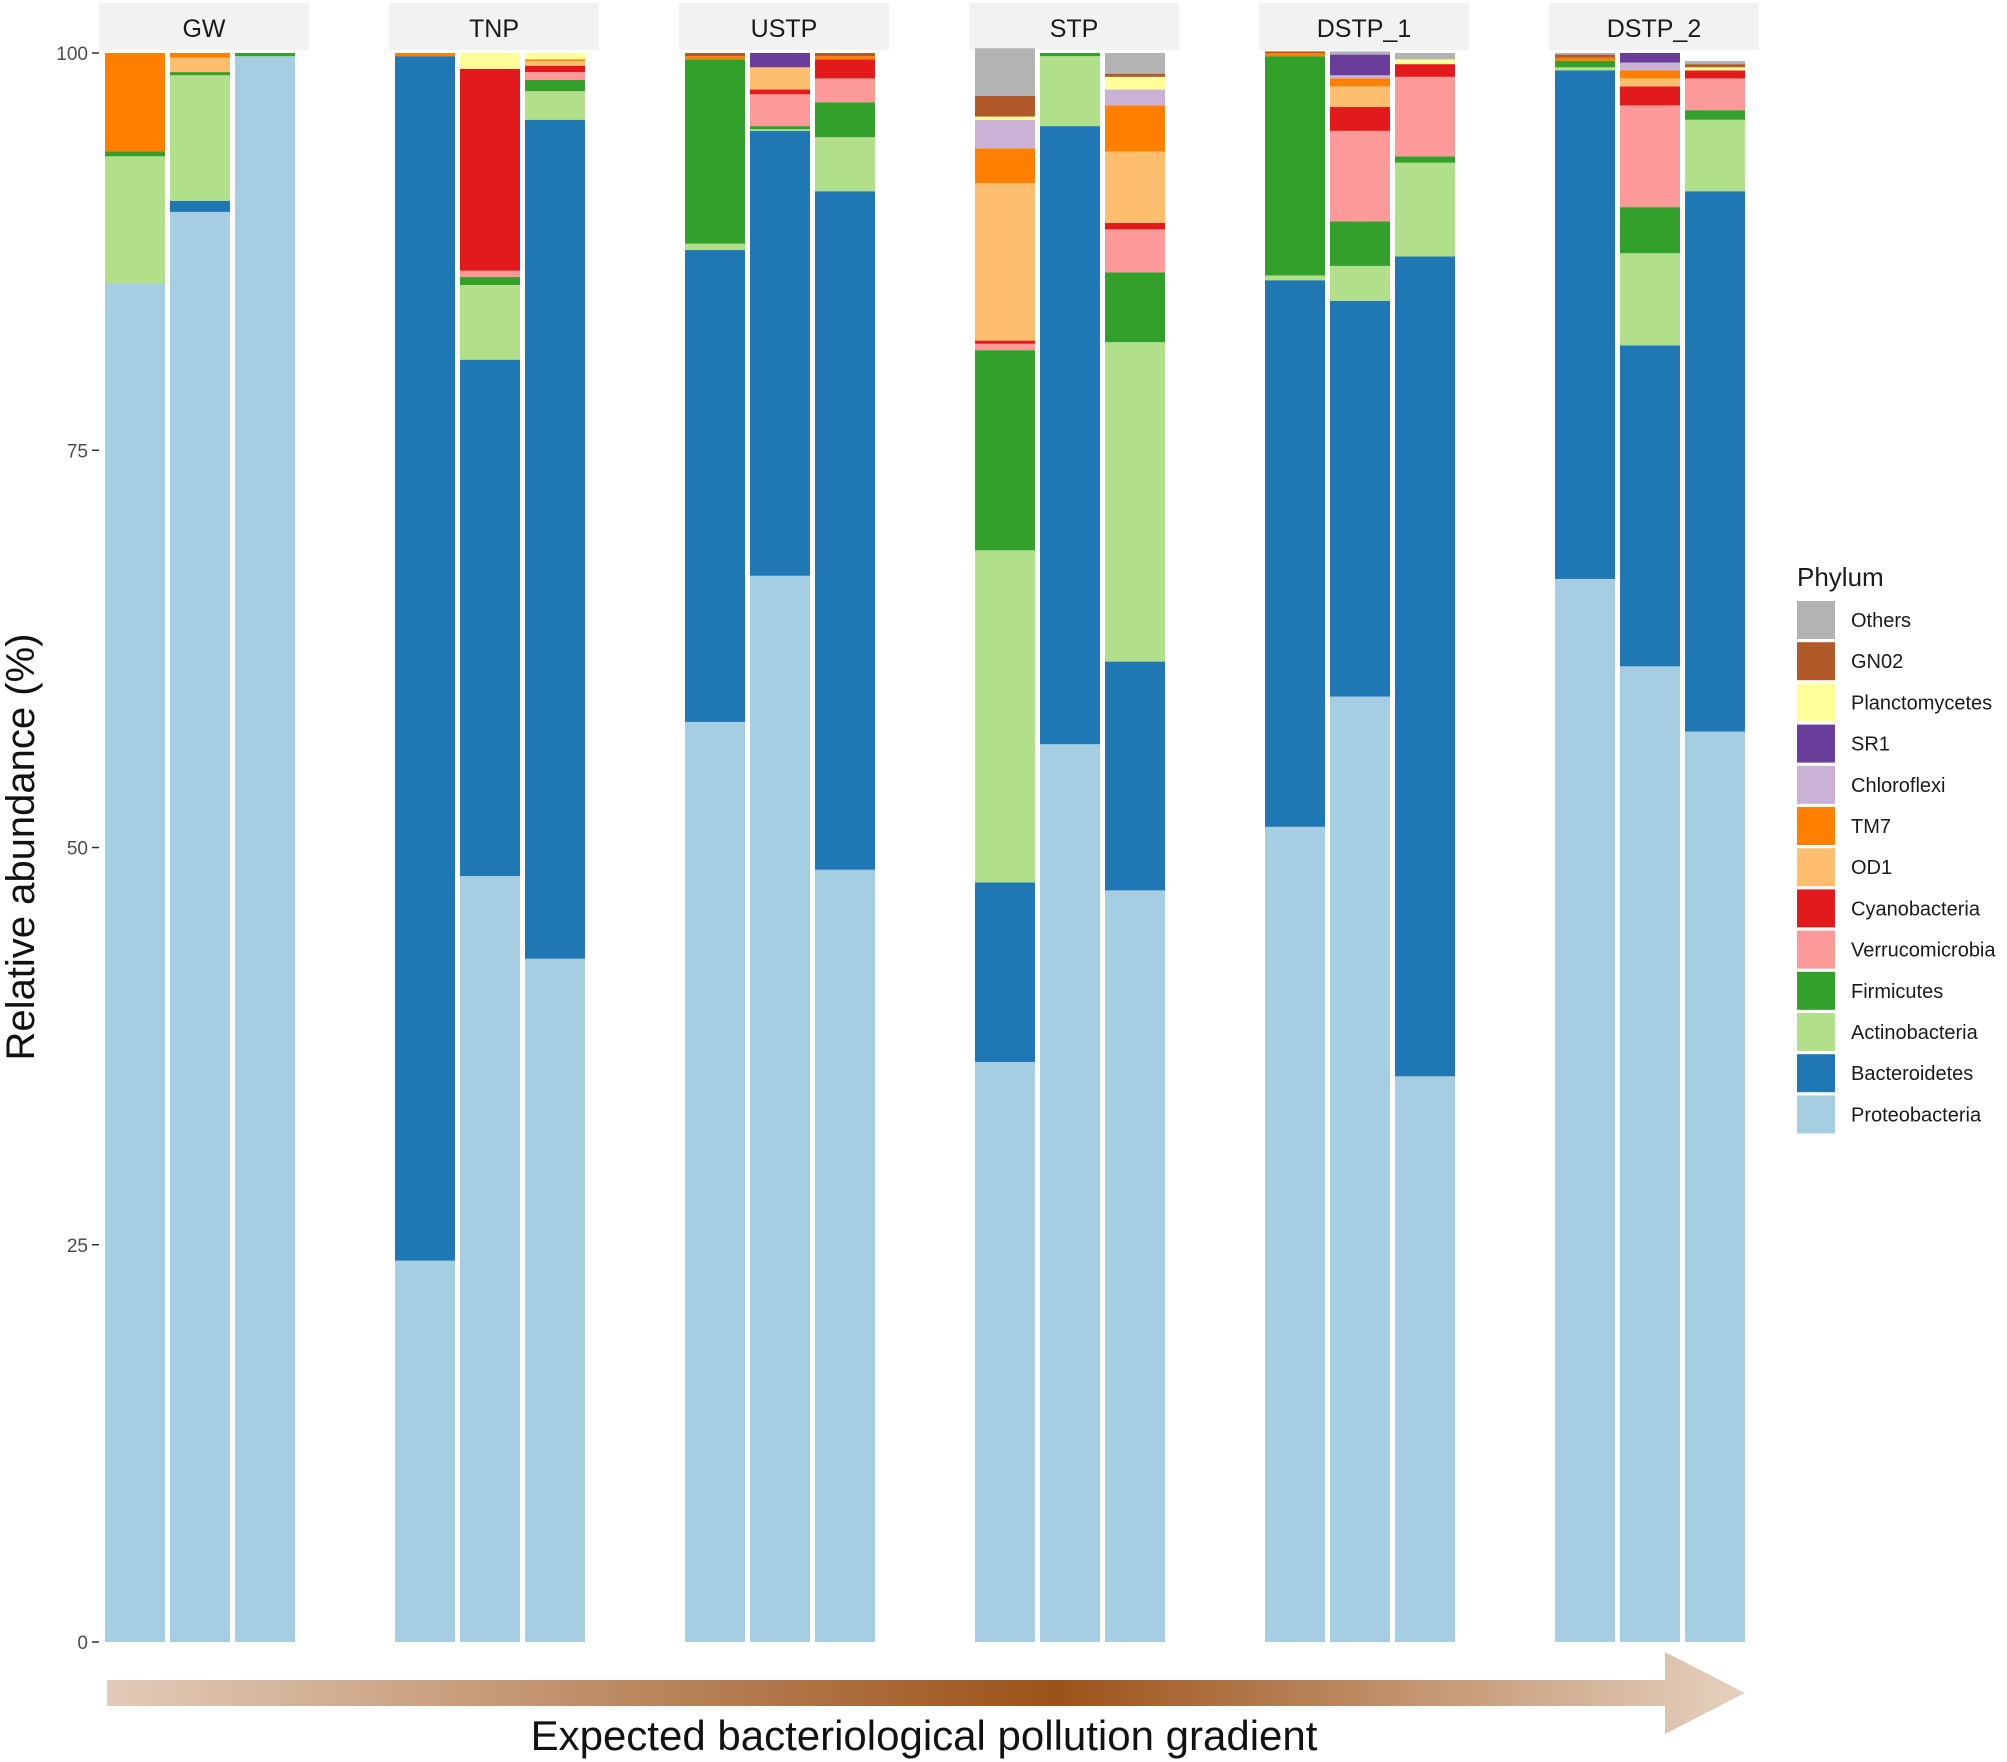 Image resolution: width=2007 pixels, height=1762 pixels. I want to click on facet-tnp: TNP, so click(494, 822).